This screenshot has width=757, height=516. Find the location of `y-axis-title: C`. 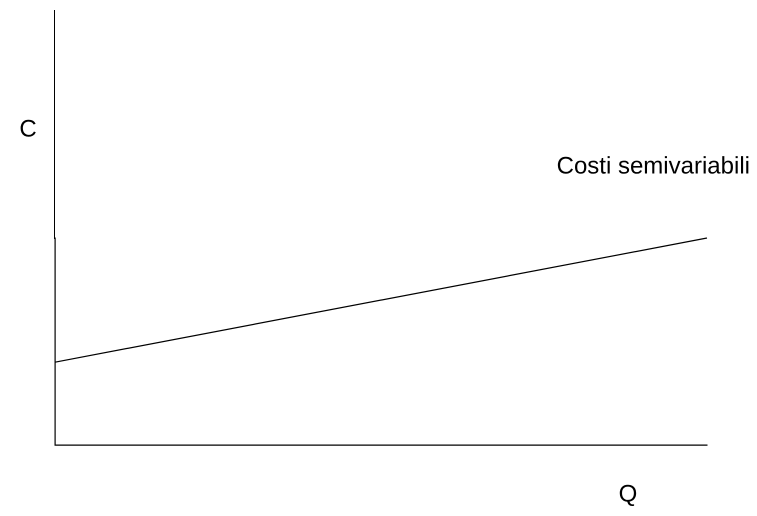

y-axis-title: C is located at coordinates (28, 129).